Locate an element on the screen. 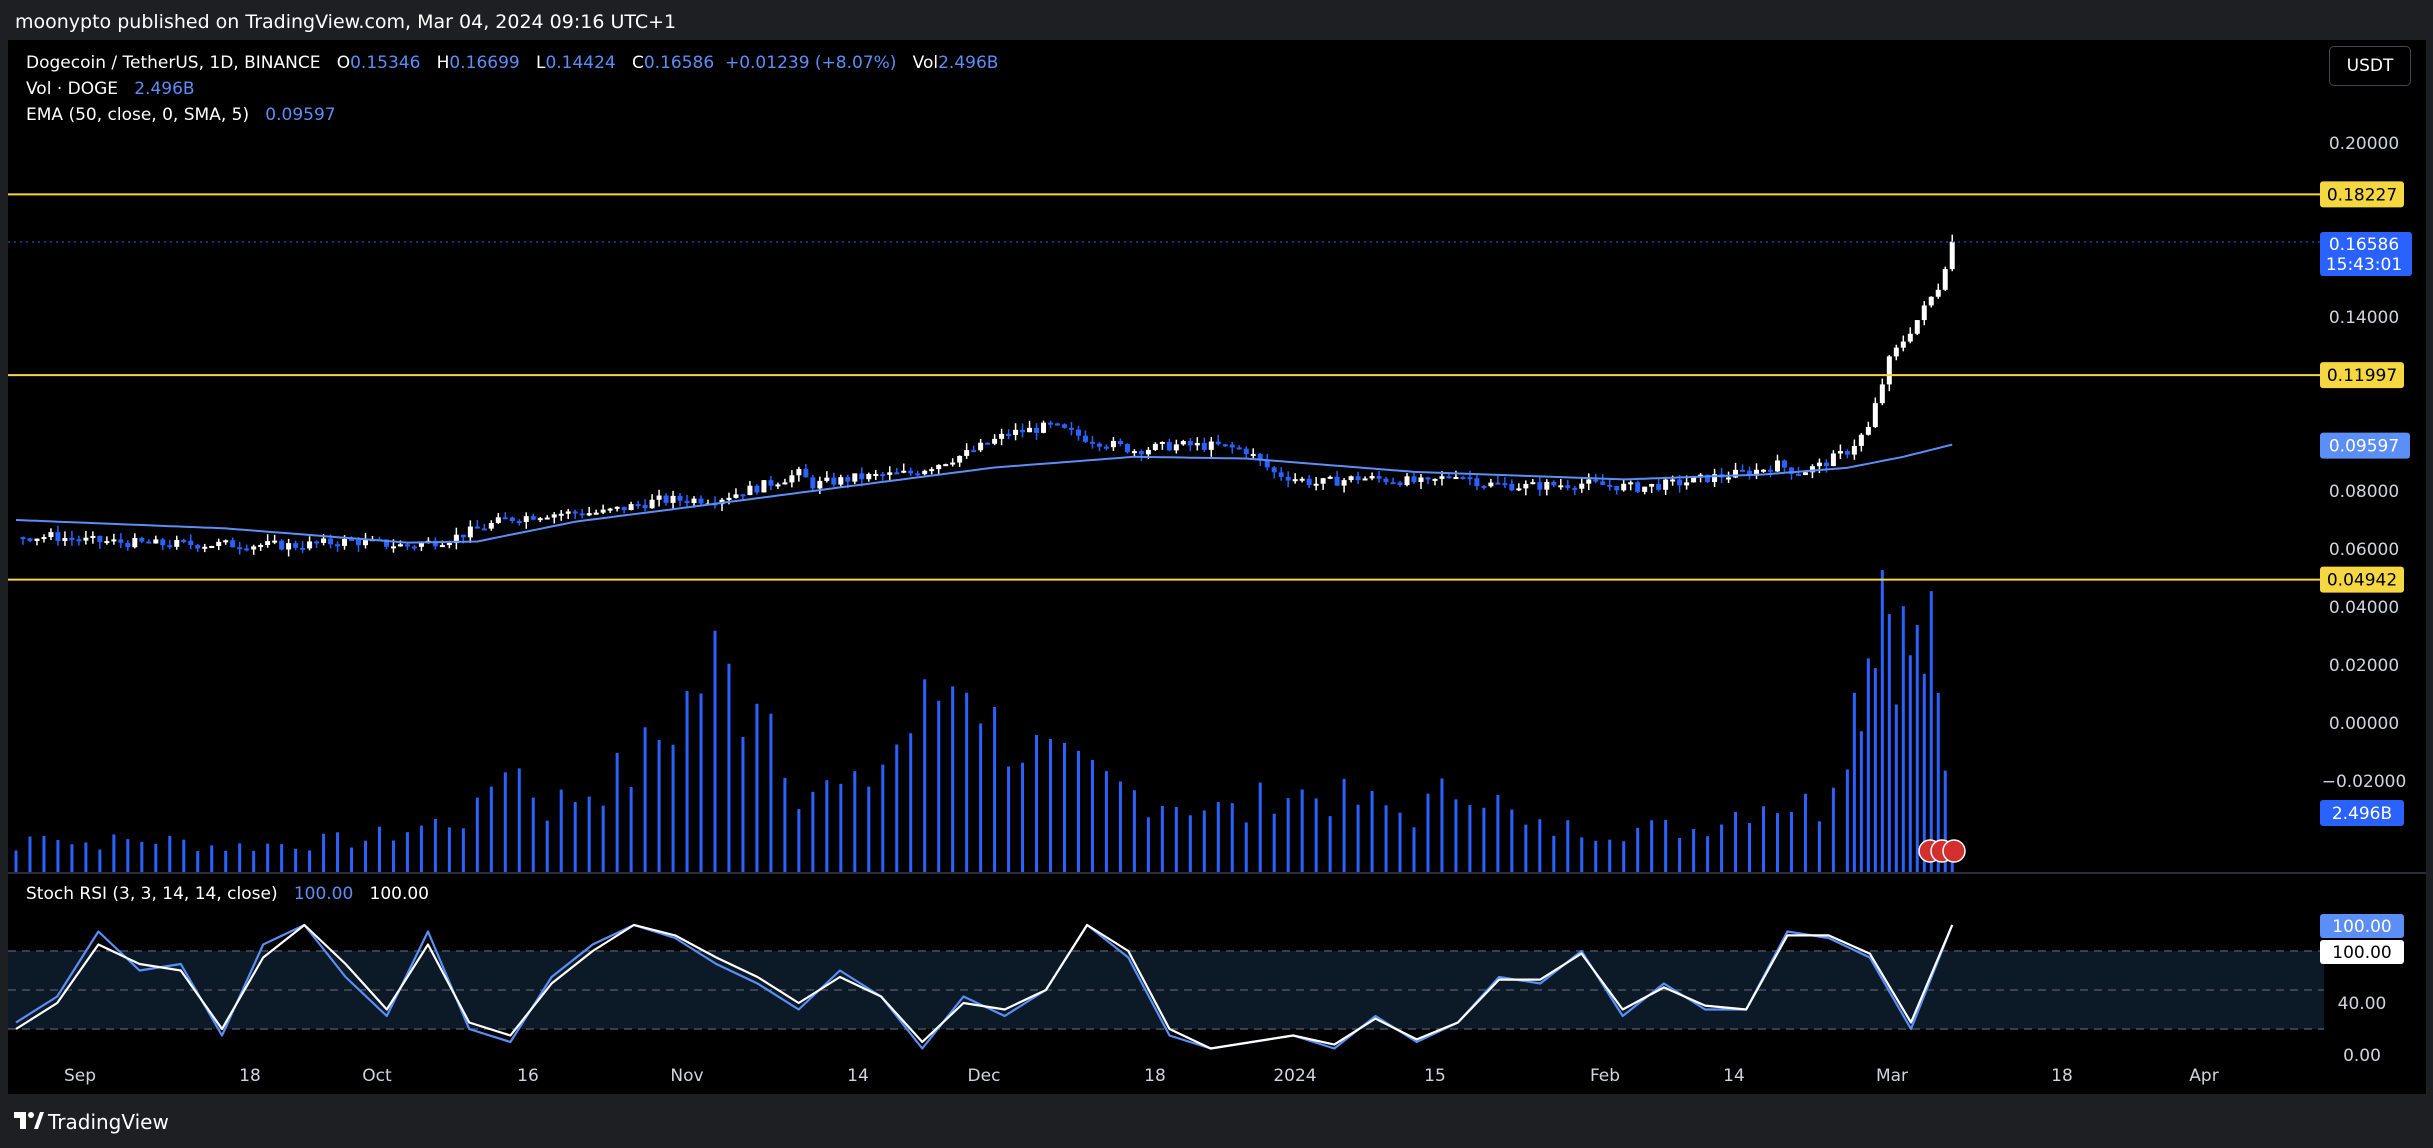  ema-price-label: 0.09597 is located at coordinates (2364, 447).